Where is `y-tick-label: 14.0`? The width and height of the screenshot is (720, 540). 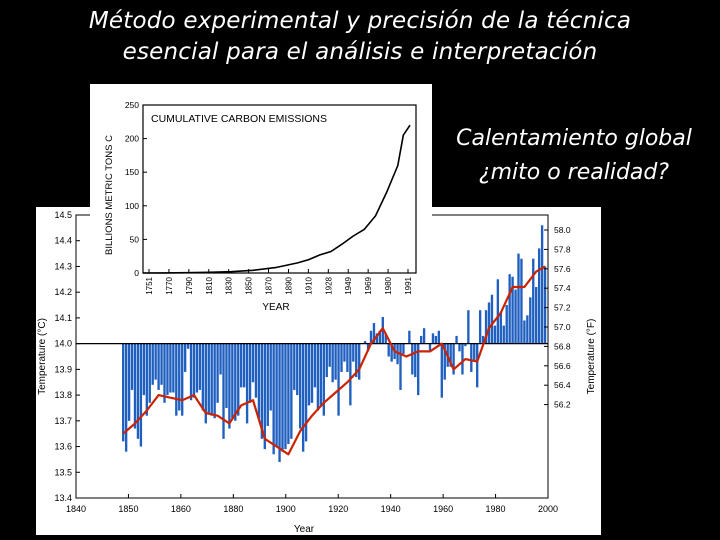 y-tick-label: 14.0 is located at coordinates (63, 344).